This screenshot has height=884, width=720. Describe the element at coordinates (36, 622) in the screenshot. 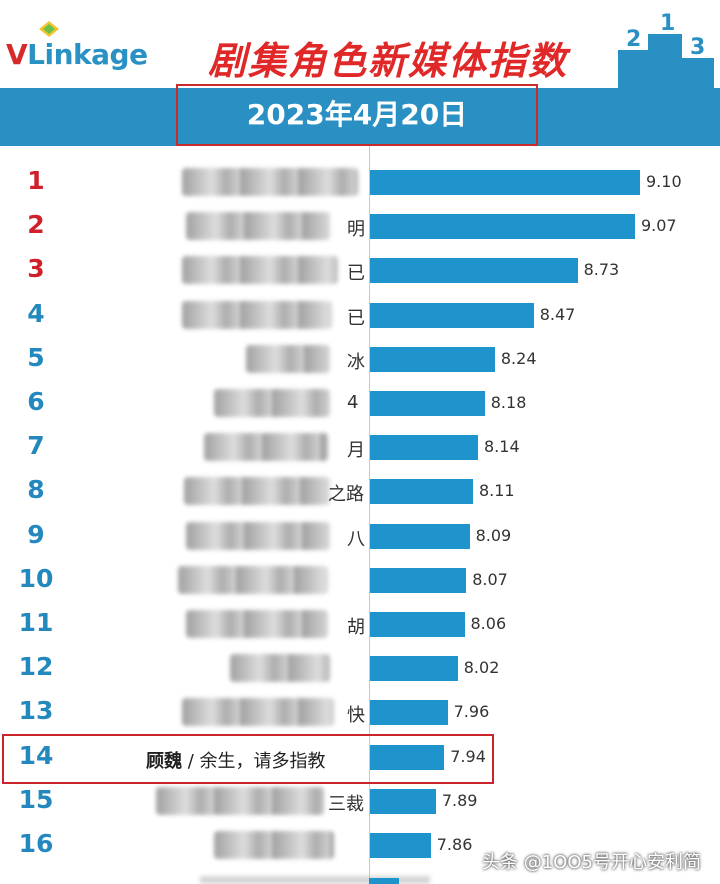

I see `rank-label: 11` at that location.